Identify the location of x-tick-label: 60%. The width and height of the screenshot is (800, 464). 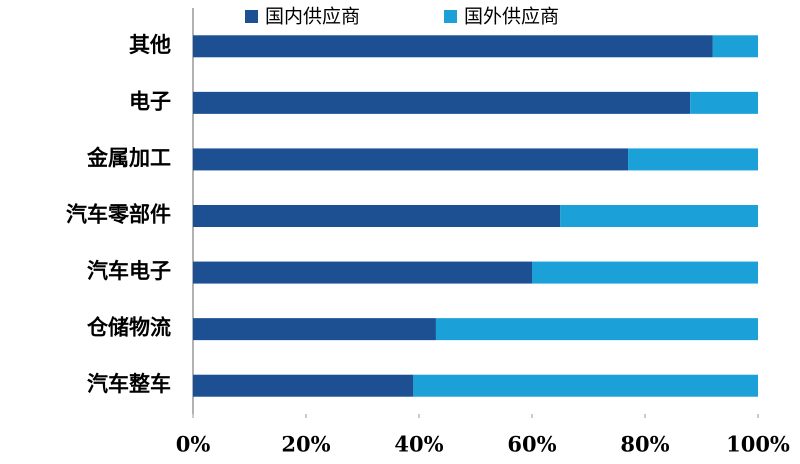
(531, 444).